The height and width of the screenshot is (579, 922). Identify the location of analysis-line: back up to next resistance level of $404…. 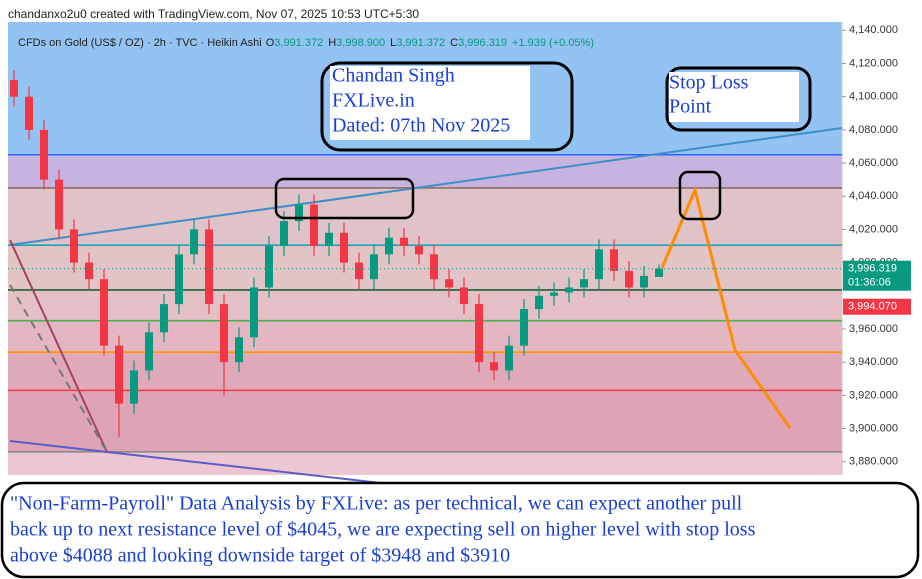
(383, 530).